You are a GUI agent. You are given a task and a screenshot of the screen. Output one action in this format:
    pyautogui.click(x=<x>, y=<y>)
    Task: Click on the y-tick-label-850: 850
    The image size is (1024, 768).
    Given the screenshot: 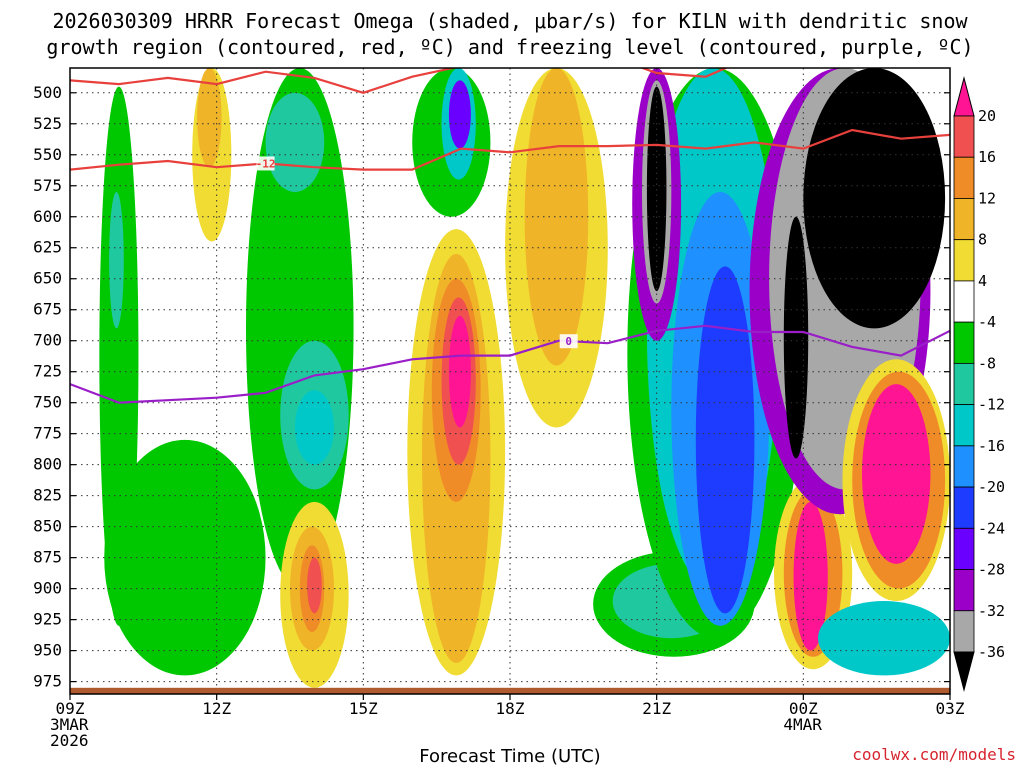 What is the action you would take?
    pyautogui.click(x=47, y=526)
    